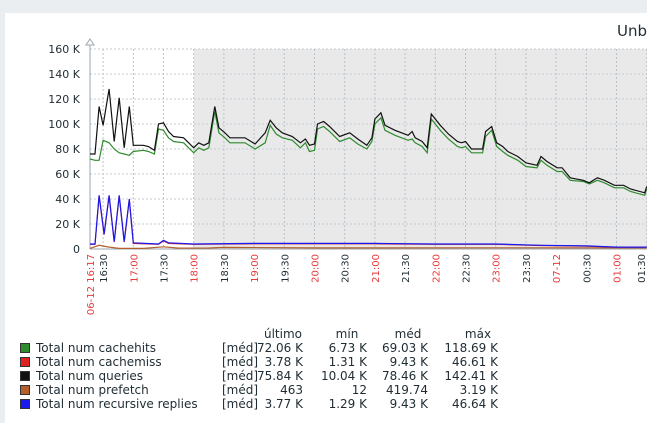  What do you see at coordinates (64, 124) in the screenshot?
I see `y-tick-label: 100 K` at bounding box center [64, 124].